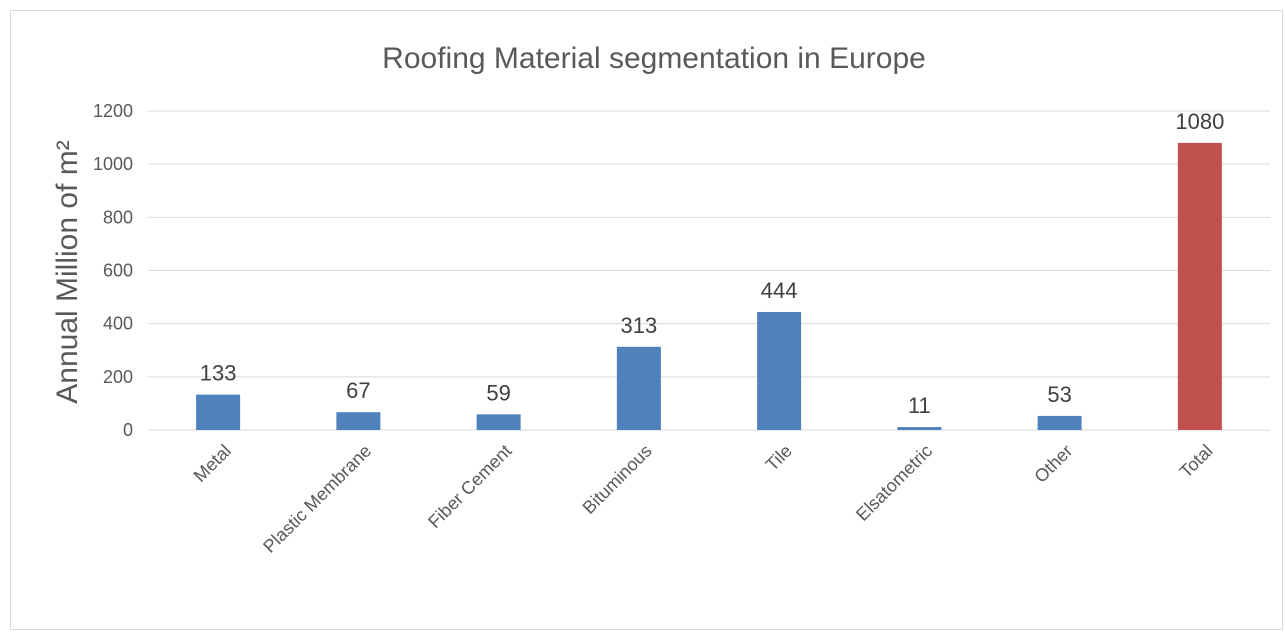  I want to click on category-label: Fiber Cement, so click(469, 486).